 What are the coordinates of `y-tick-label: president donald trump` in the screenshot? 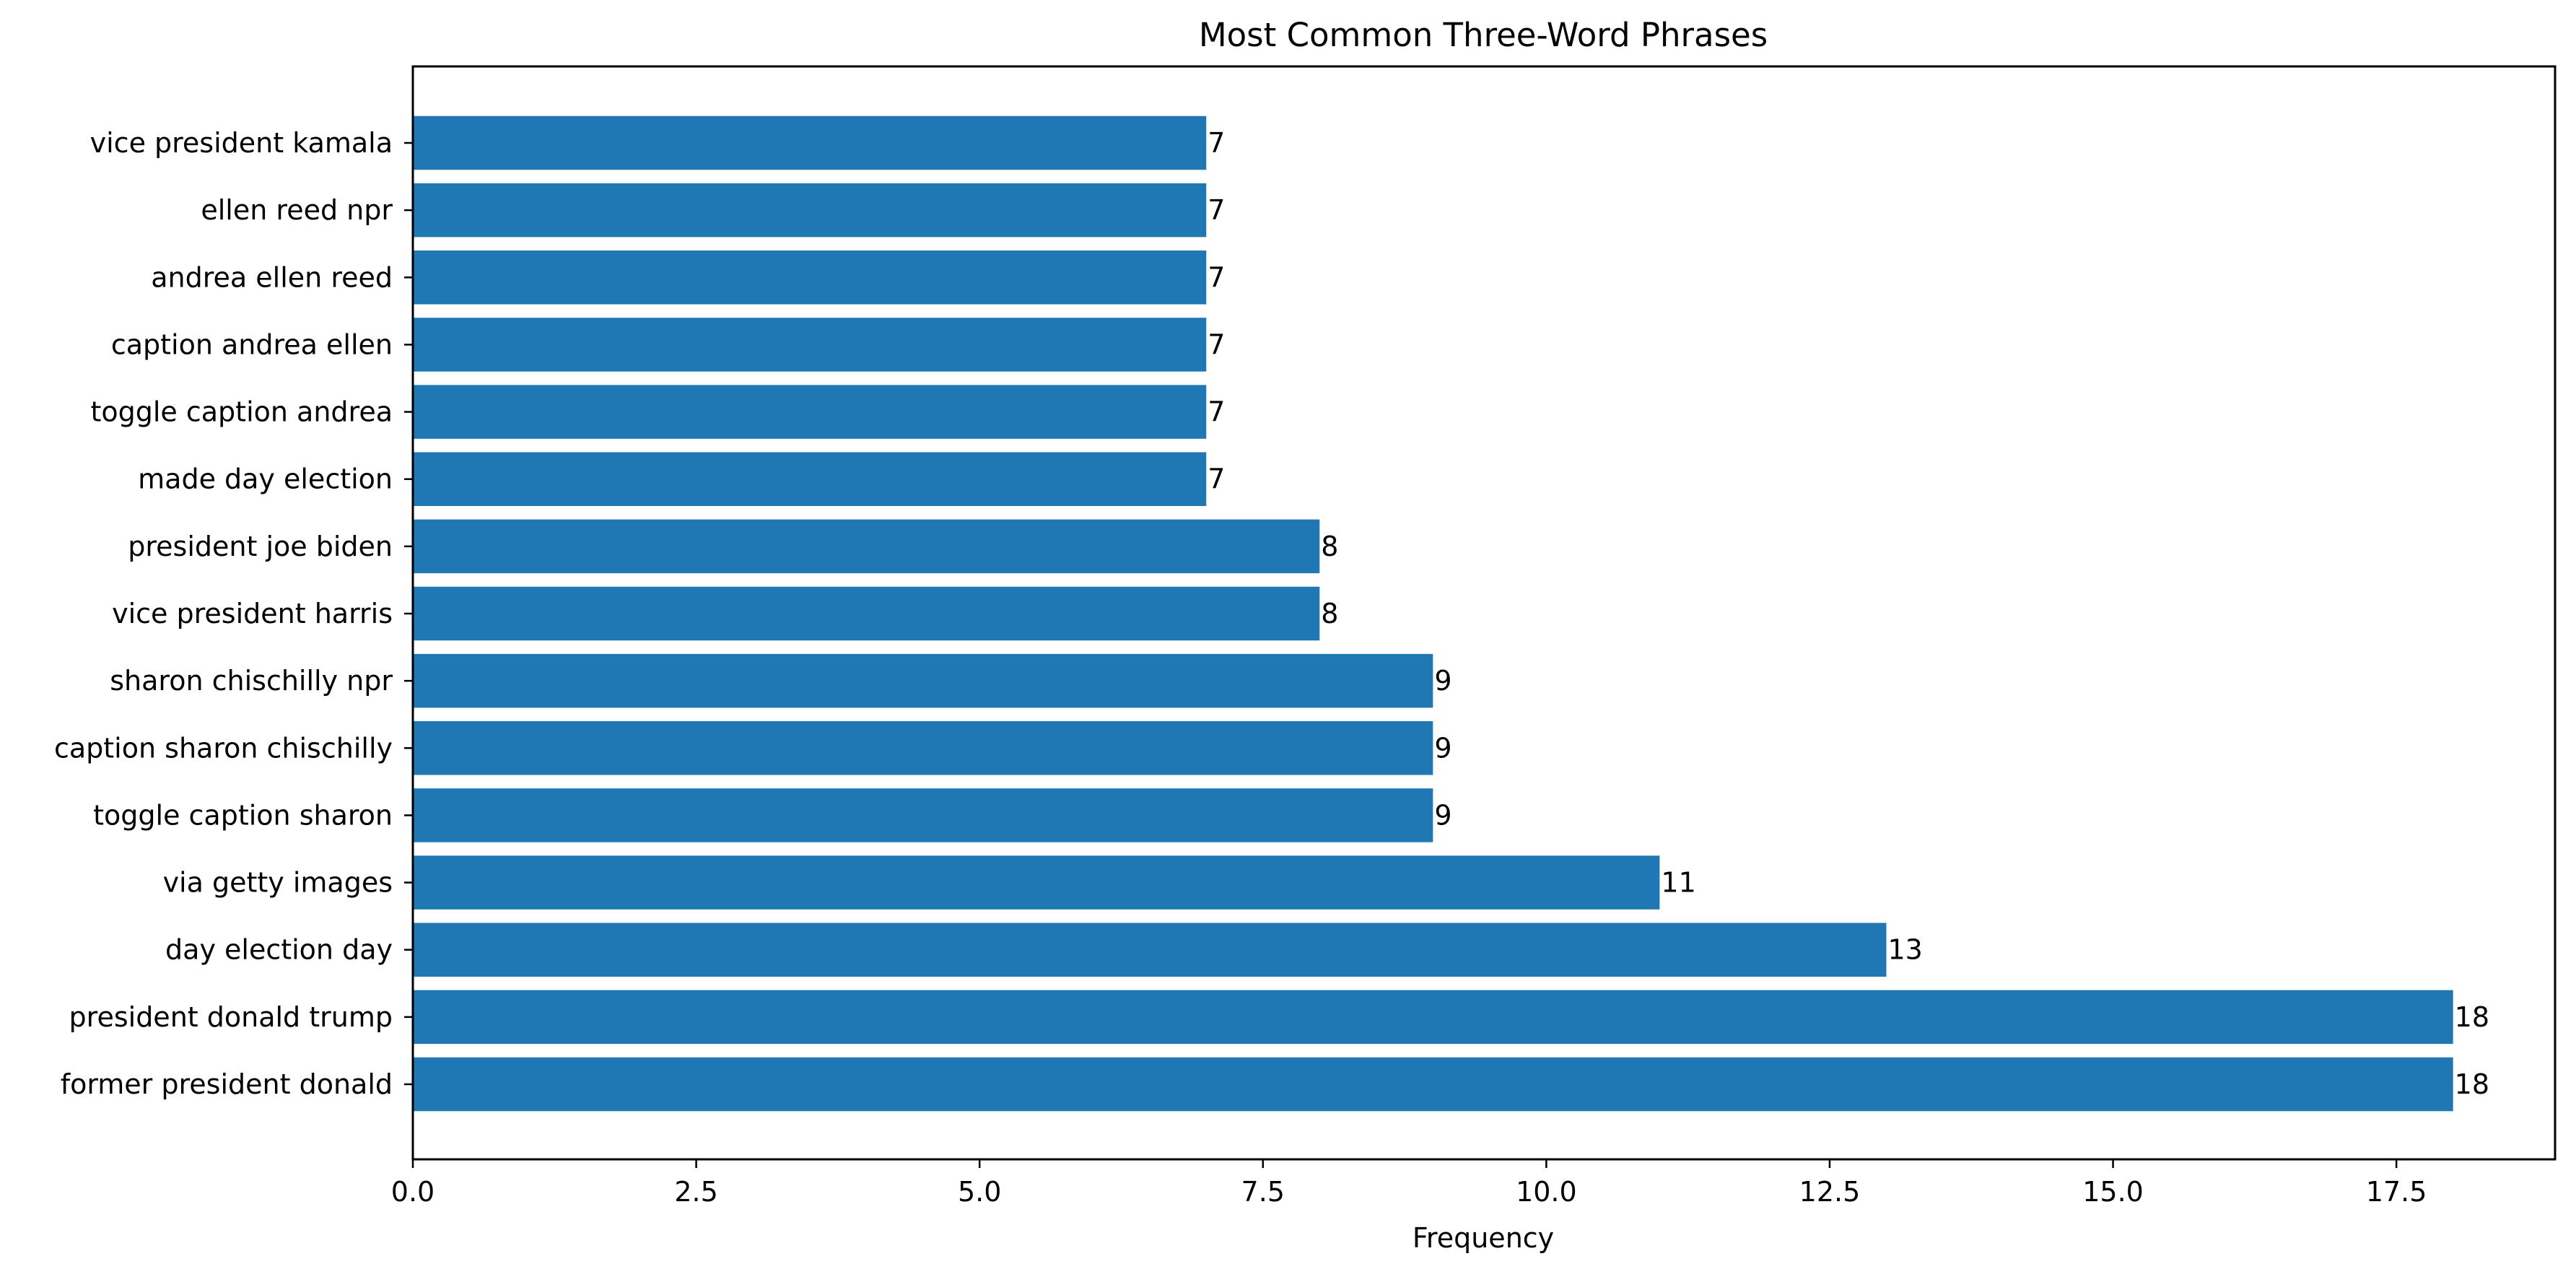 It's located at (231, 1017).